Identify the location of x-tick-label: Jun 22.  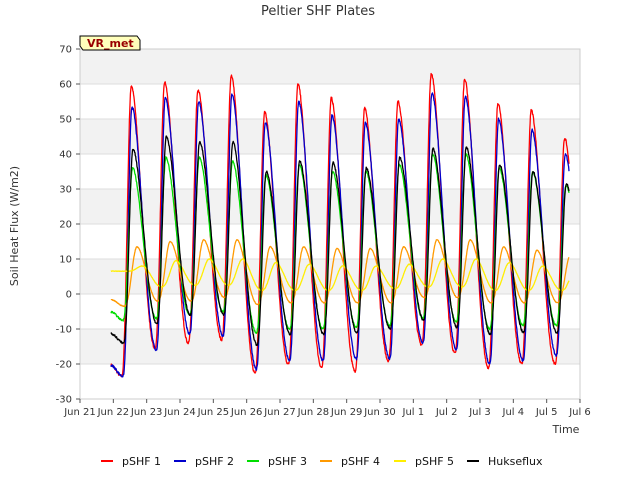
(113, 412).